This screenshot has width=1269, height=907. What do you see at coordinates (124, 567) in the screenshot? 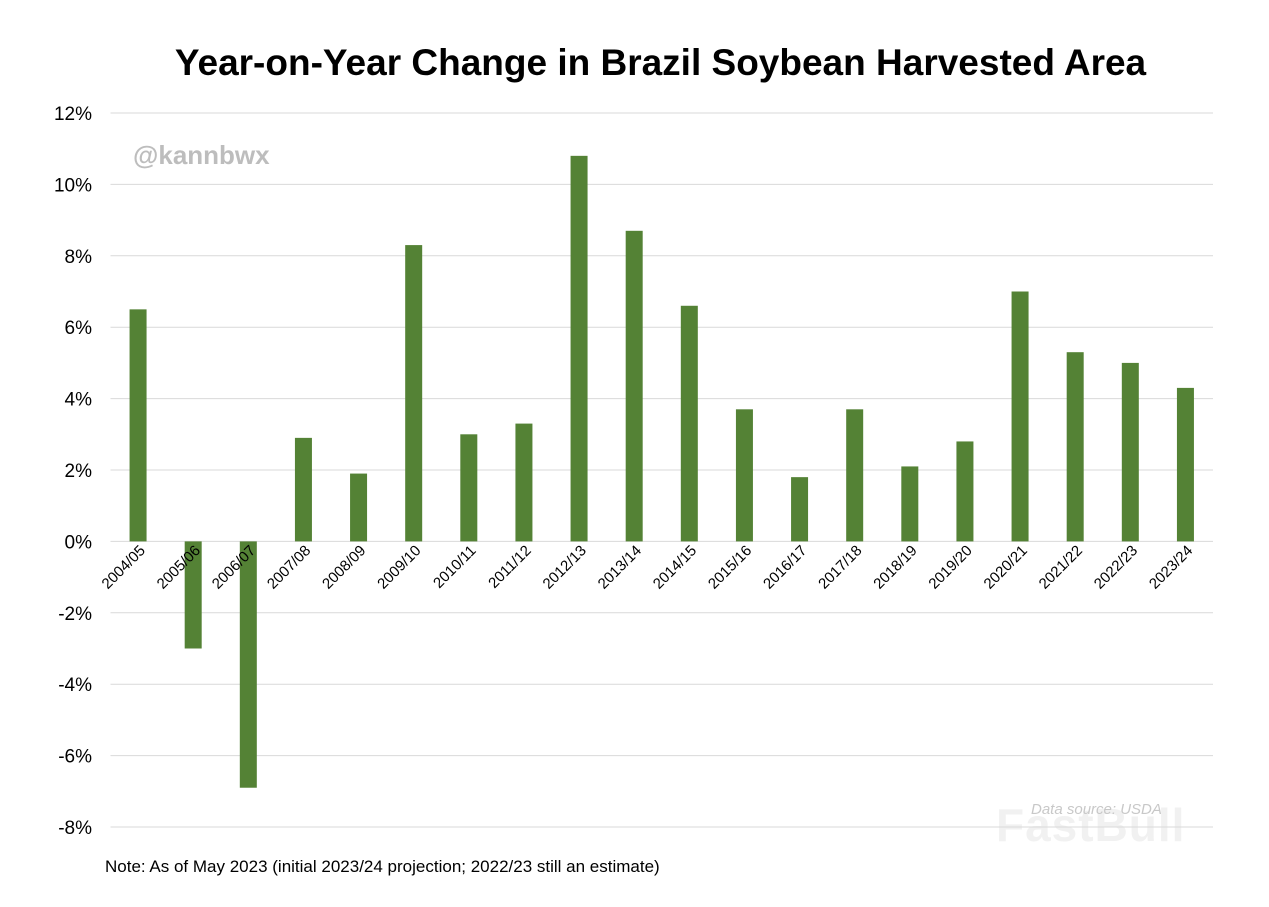
I see `x-tick-label: 2004/05` at bounding box center [124, 567].